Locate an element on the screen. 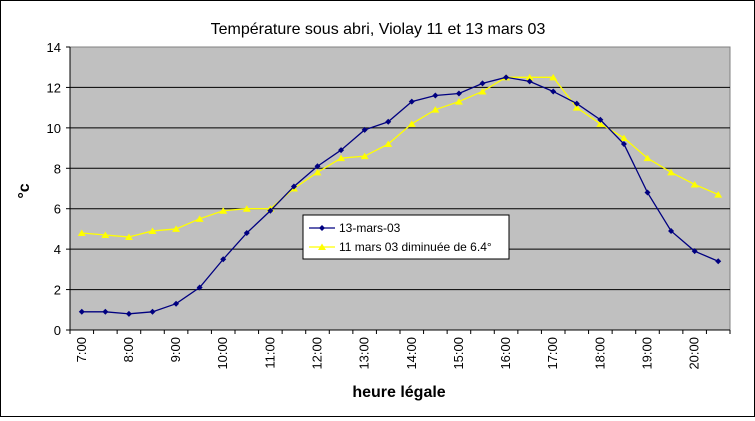  legend-label-13-mars: 13-mars-03 is located at coordinates (370, 228).